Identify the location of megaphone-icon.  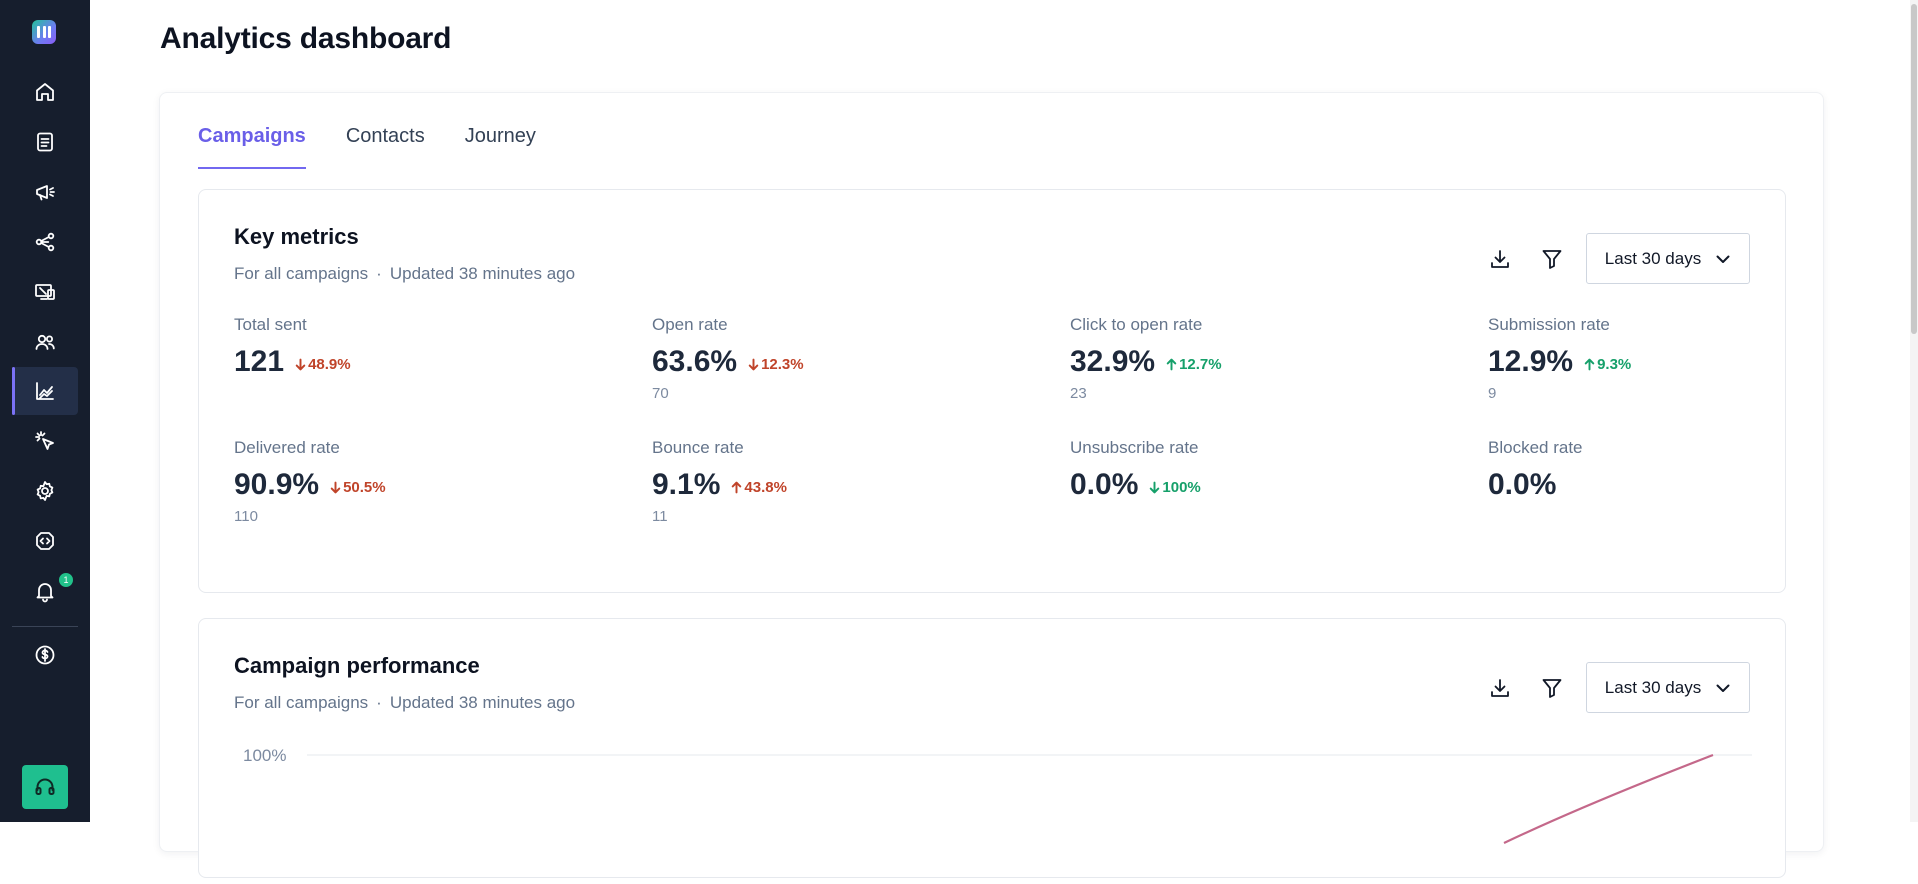
(45, 193).